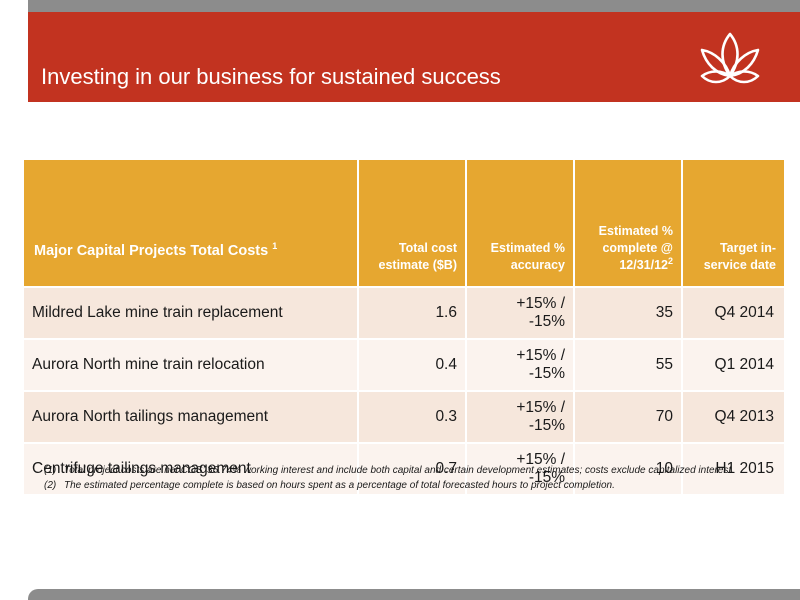 The height and width of the screenshot is (600, 800). I want to click on project-name-cell: Aurora North tailings management, so click(191, 416).